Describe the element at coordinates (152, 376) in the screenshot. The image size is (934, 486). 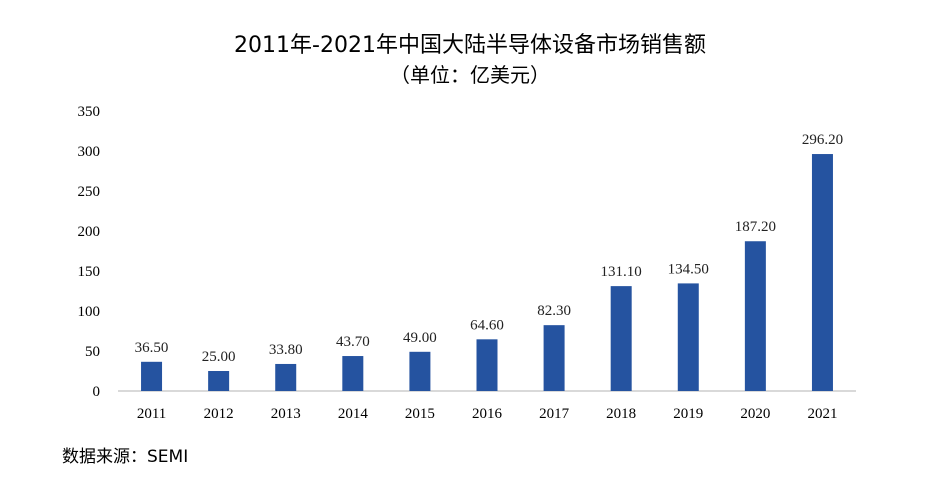
I see `bar-2011` at that location.